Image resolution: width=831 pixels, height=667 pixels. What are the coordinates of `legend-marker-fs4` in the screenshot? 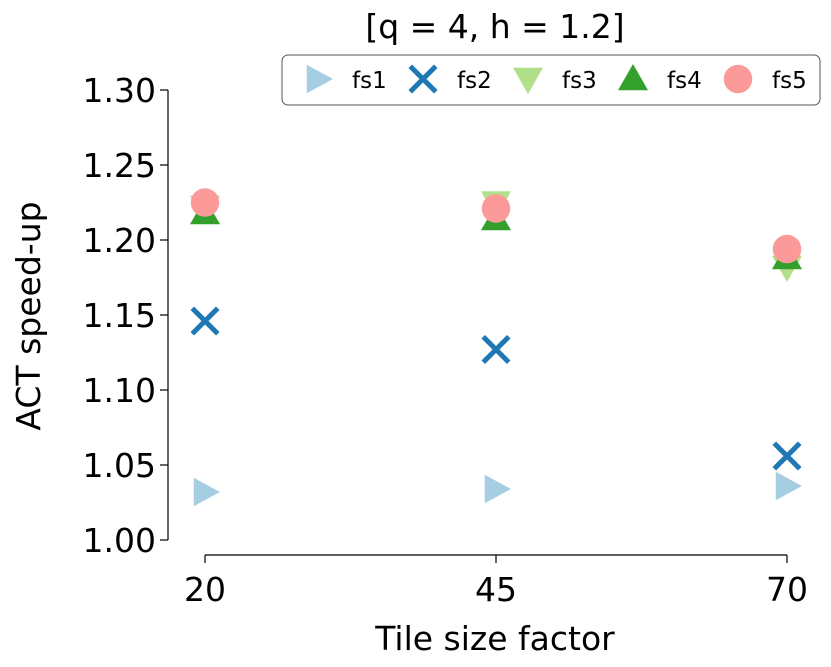 It's located at (633, 77).